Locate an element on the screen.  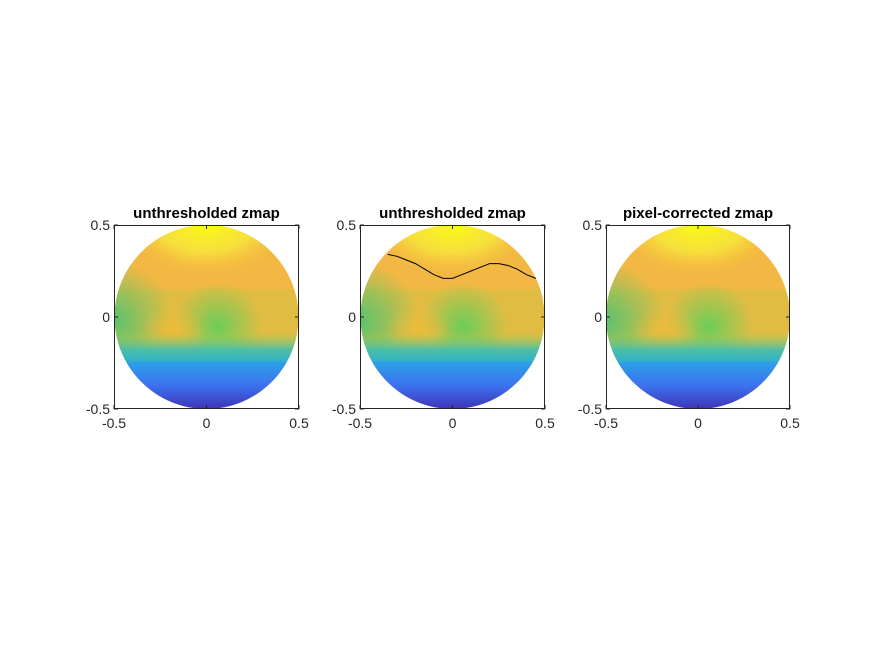
panel-3: -0.5 0 0.5 -0.5 0 0.5 pixel-corrected zmap is located at coordinates (689, 318).